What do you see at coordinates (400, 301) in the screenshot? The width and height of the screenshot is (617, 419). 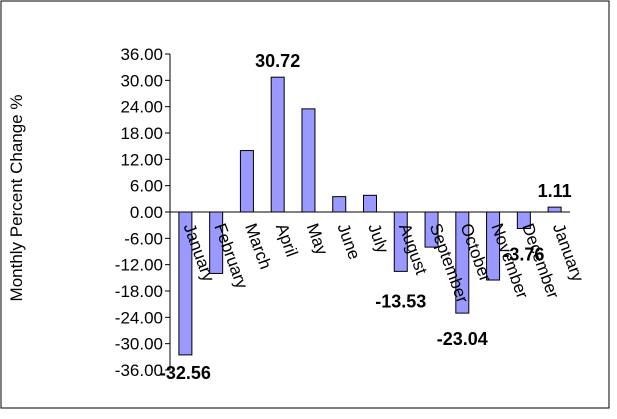 I see `data-label: -13.53` at bounding box center [400, 301].